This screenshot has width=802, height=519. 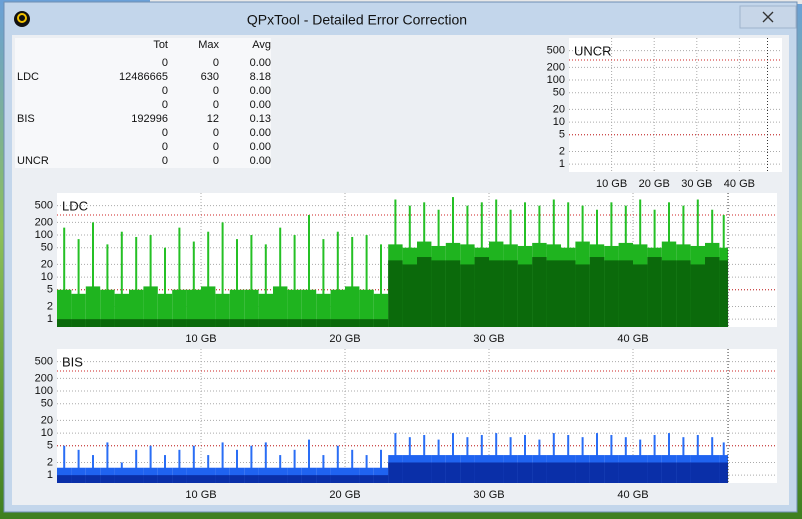 What do you see at coordinates (47, 264) in the screenshot?
I see `y-tick-label: 20` at bounding box center [47, 264].